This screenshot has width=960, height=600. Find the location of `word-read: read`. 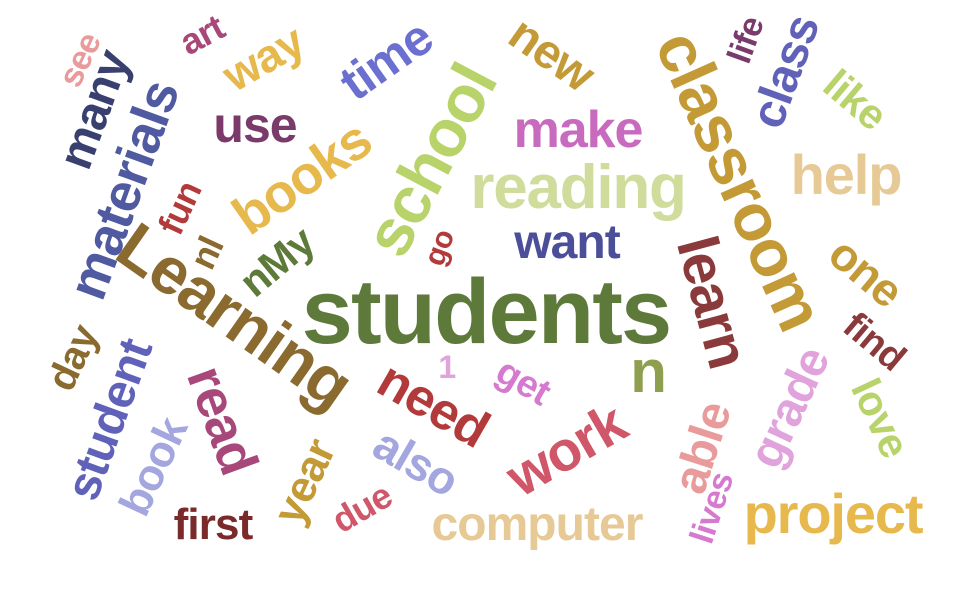

word-read: read is located at coordinates (222, 420).